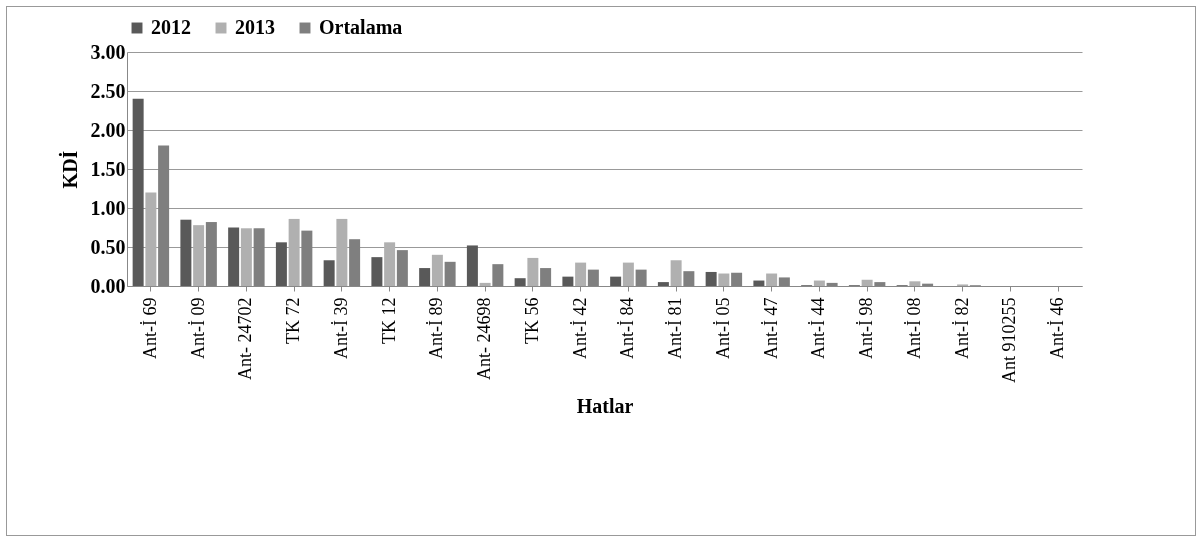  What do you see at coordinates (388, 320) in the screenshot?
I see `x-tick-label: TK 12` at bounding box center [388, 320].